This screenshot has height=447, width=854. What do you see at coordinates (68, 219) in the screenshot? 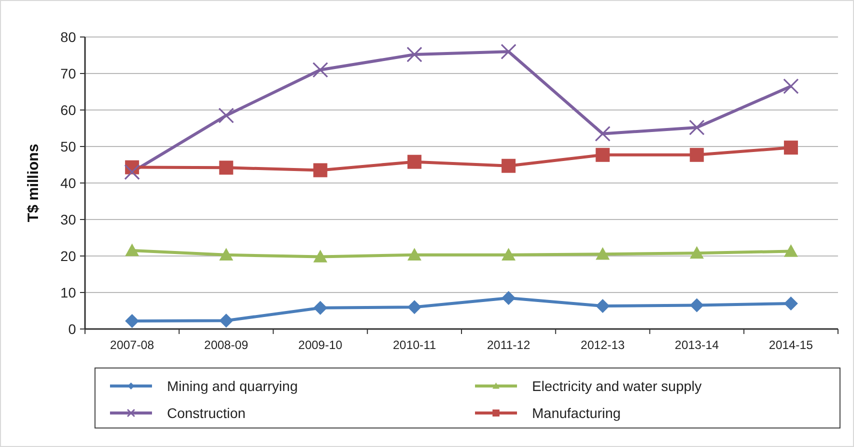
I see `y-tick-label: 30` at bounding box center [68, 219].